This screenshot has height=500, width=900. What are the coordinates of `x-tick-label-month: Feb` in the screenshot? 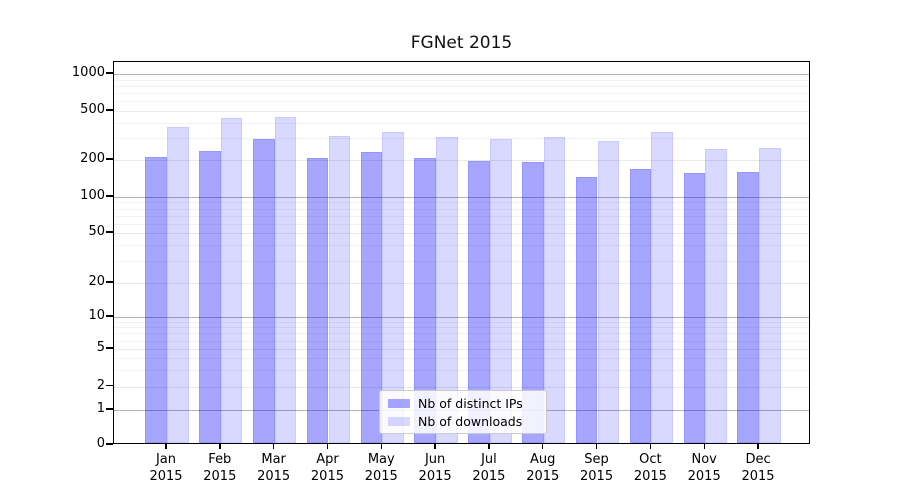 It's located at (220, 459).